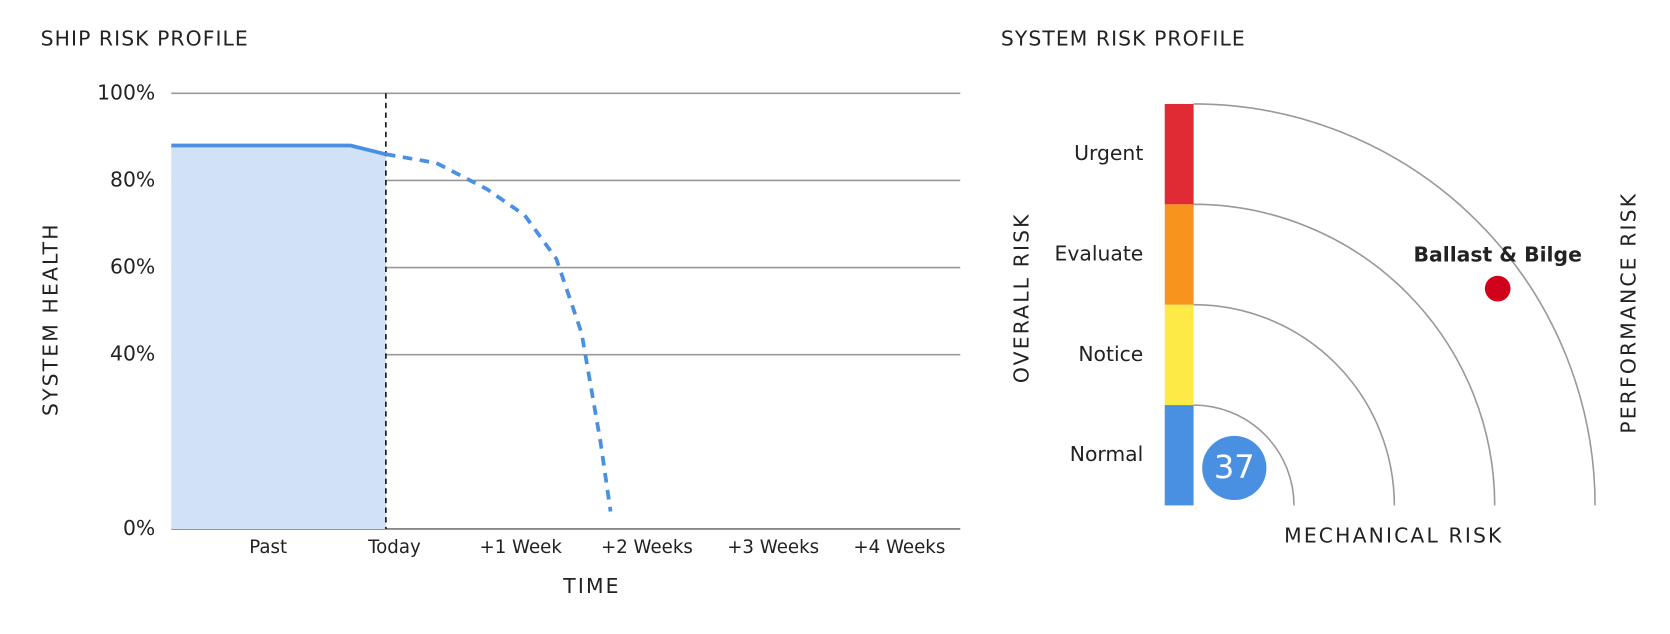 The image size is (1670, 634). What do you see at coordinates (1108, 153) in the screenshot?
I see `level-label: Urgent` at bounding box center [1108, 153].